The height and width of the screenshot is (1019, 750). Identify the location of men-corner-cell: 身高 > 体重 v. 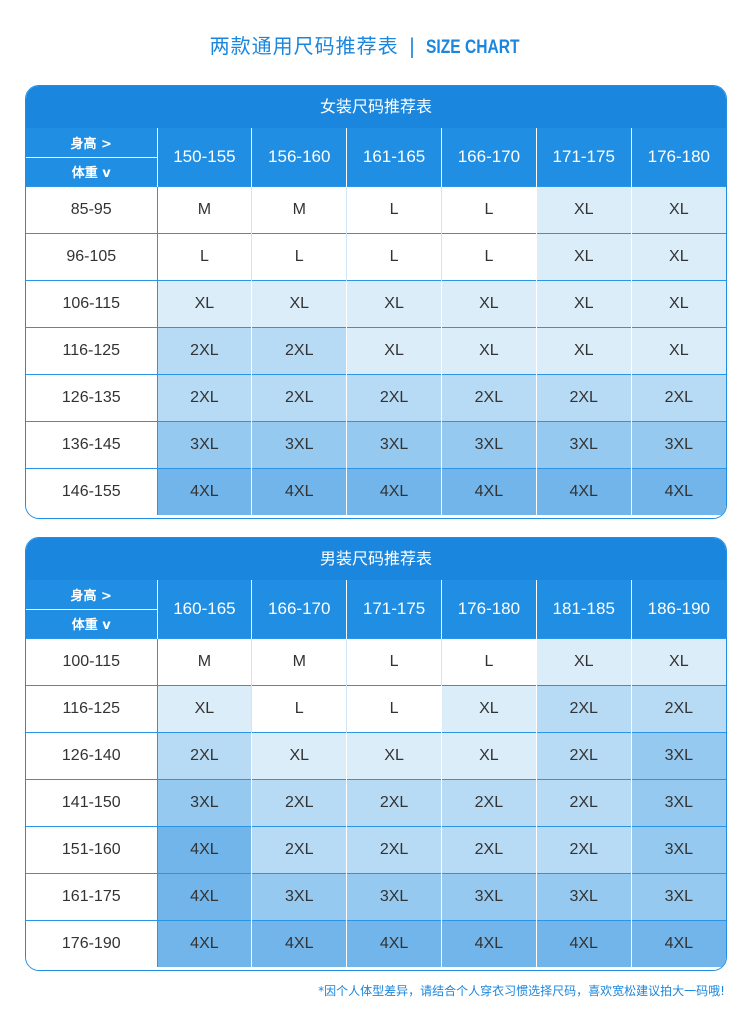
(91, 609).